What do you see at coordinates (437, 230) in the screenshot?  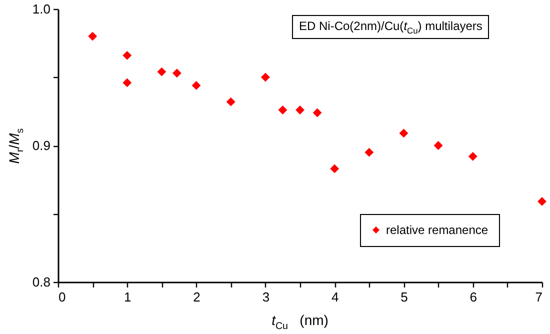 I see `legend-label: relative remanence` at bounding box center [437, 230].